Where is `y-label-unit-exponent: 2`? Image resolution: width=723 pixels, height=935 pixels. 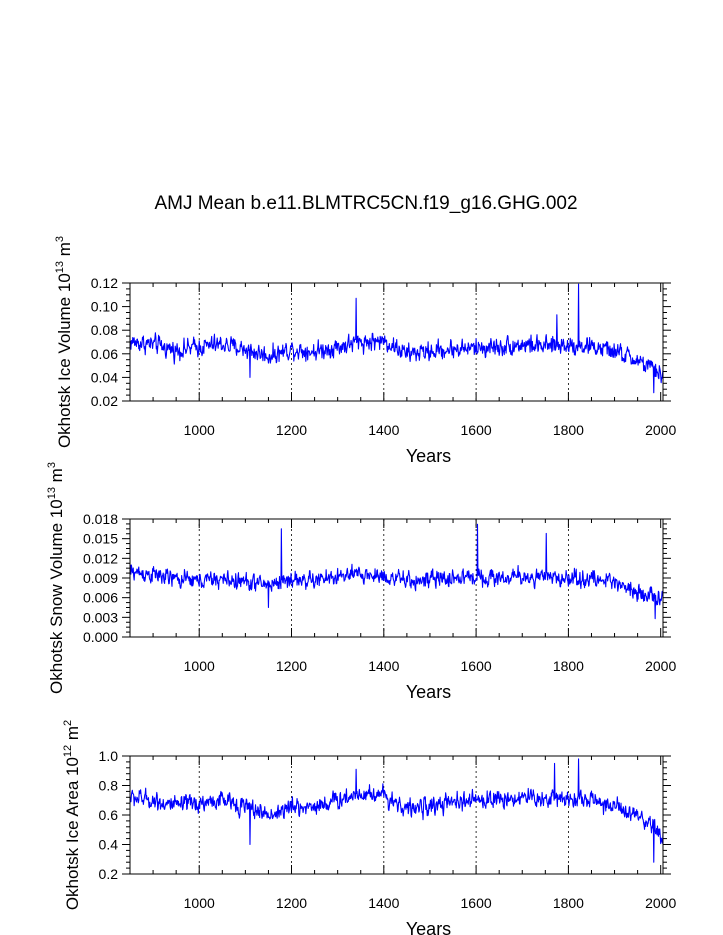
y-label-unit-exponent: 2 is located at coordinates (68, 723).